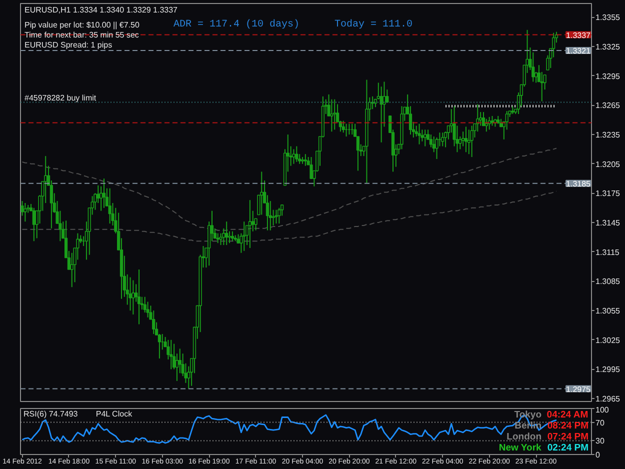  Describe the element at coordinates (520, 448) in the screenshot. I see `annotation: New York` at that location.